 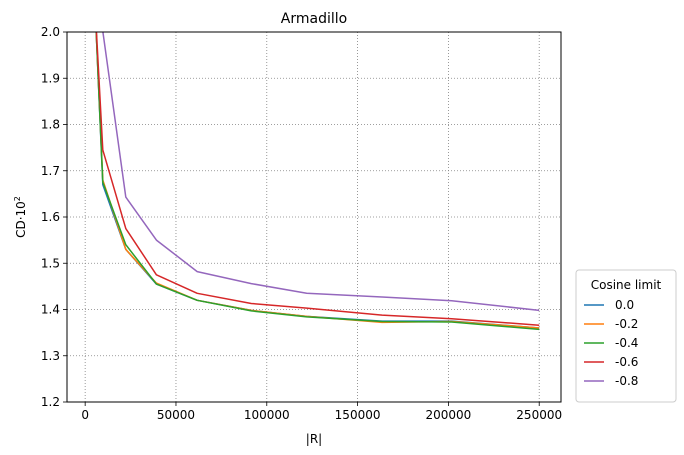 I want to click on legend: Cosine limit 0.0 -0.2 -0.4 -0.6 -0.8, so click(x=626, y=336).